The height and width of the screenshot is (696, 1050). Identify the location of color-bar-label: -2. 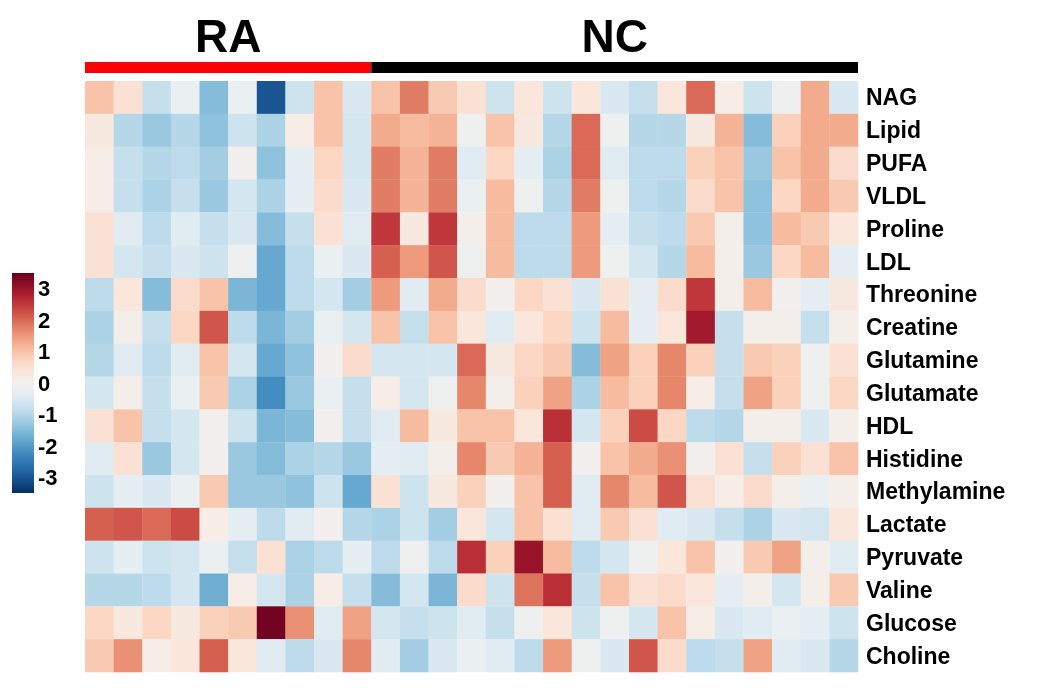
(48, 446).